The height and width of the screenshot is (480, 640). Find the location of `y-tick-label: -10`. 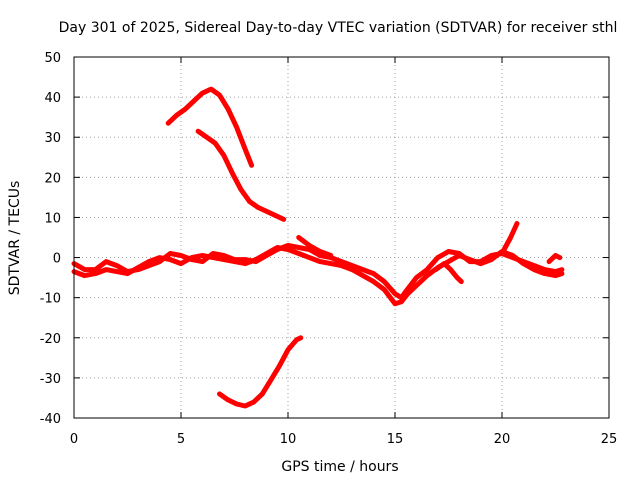

y-tick-label: -10 is located at coordinates (50, 299).